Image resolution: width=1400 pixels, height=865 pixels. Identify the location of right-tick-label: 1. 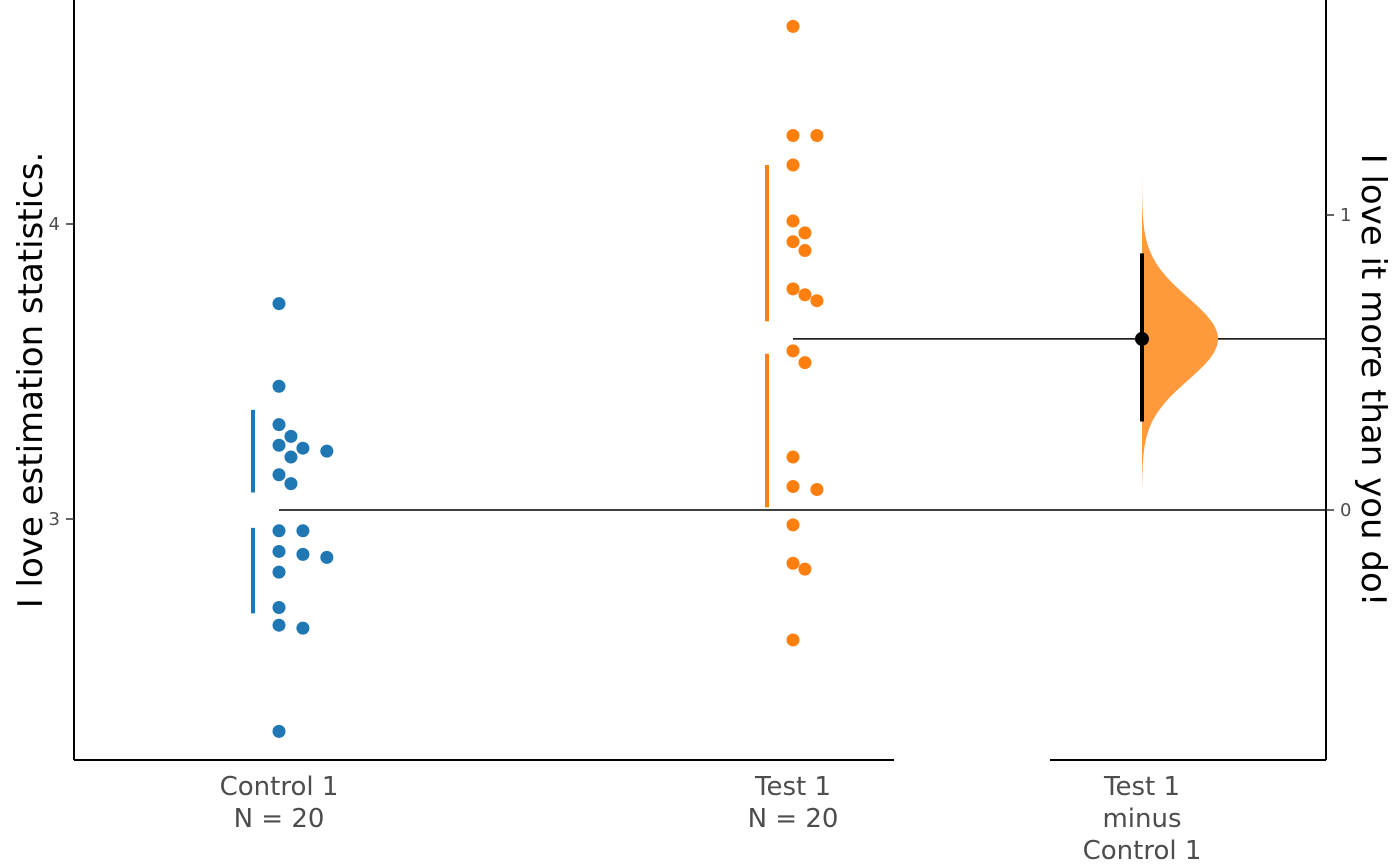
(1345, 215).